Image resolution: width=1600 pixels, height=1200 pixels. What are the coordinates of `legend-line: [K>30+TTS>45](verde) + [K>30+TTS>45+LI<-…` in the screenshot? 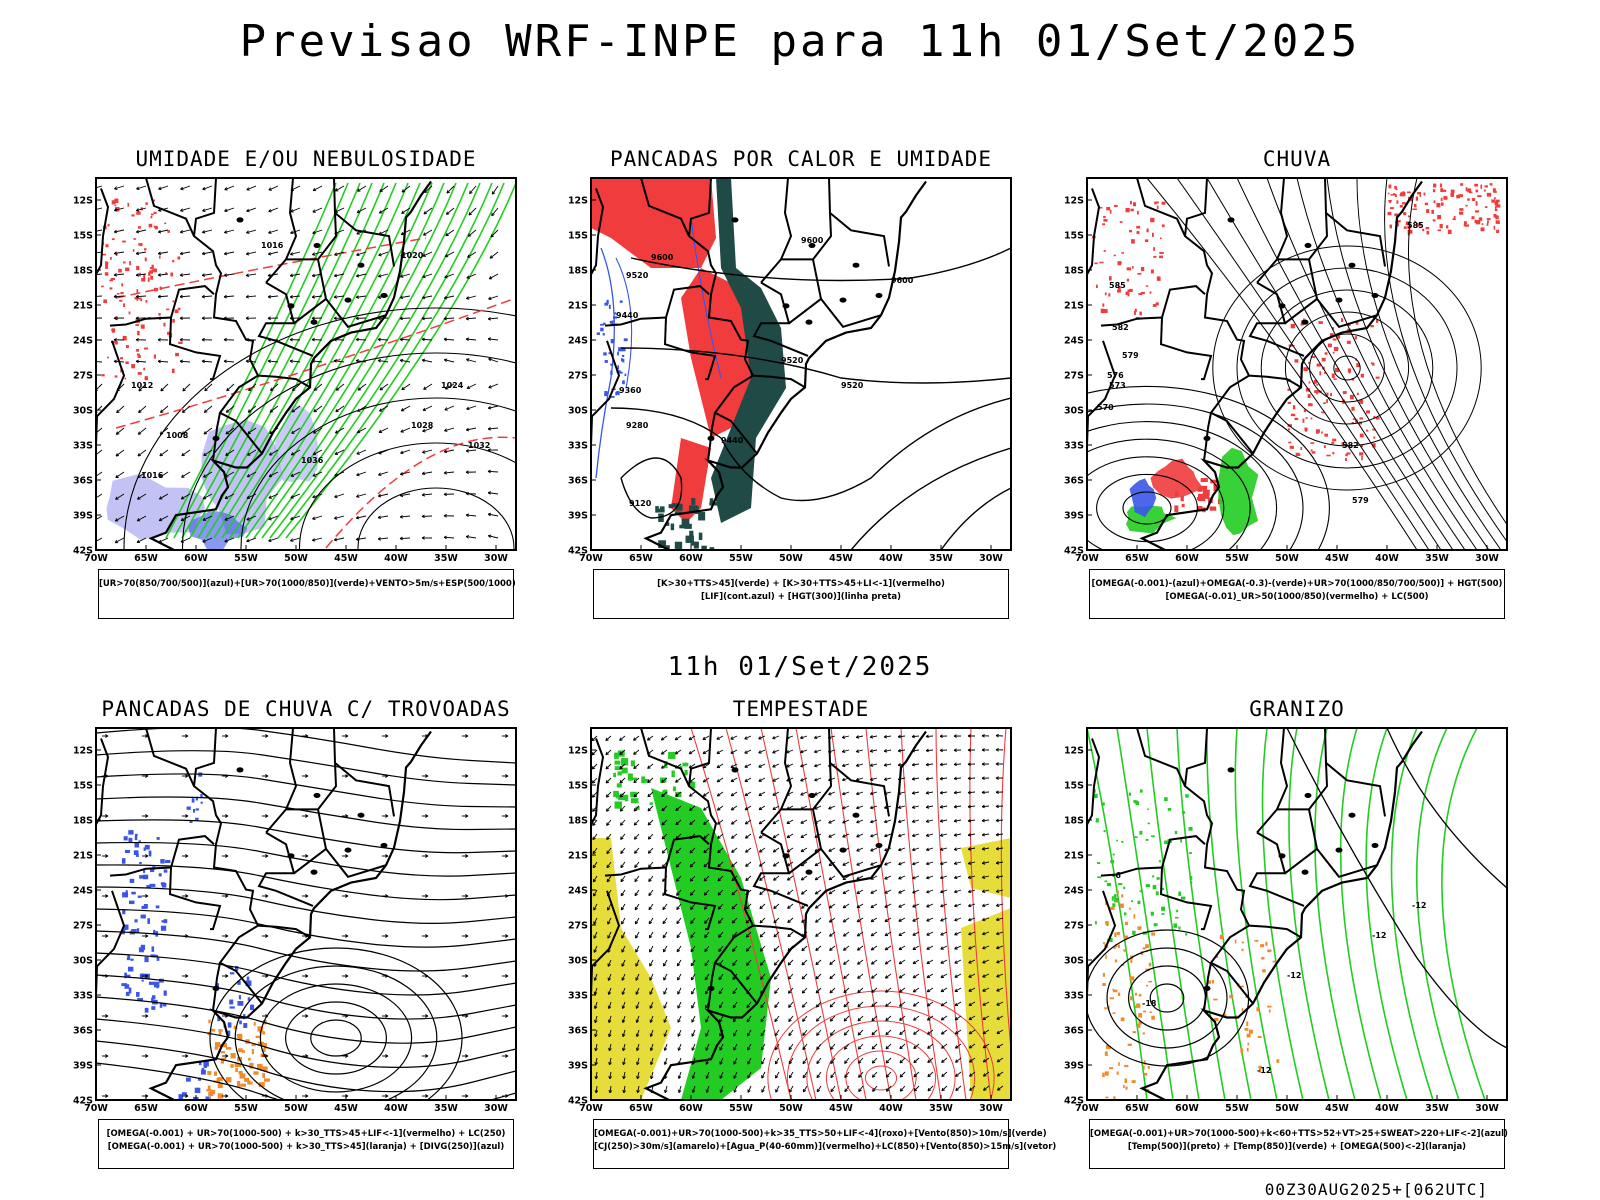 It's located at (801, 584).